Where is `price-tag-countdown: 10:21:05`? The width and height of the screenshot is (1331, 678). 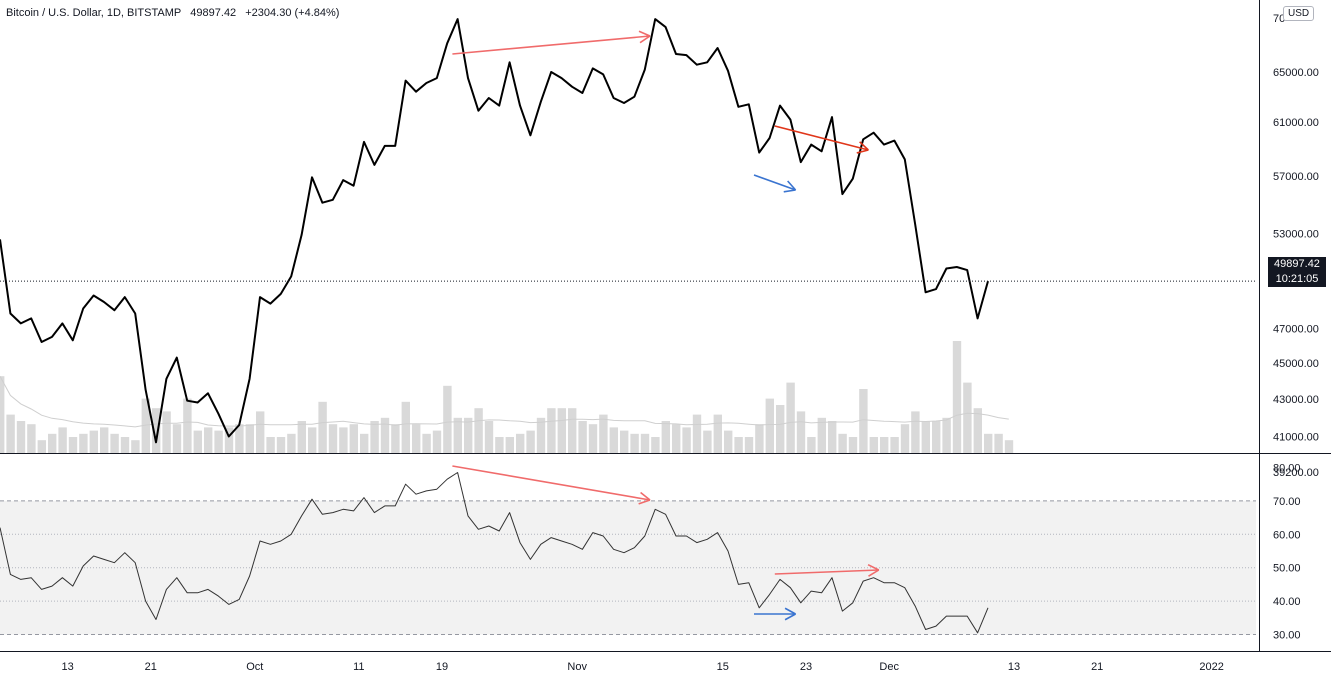 price-tag-countdown: 10:21:05 is located at coordinates (1297, 279).